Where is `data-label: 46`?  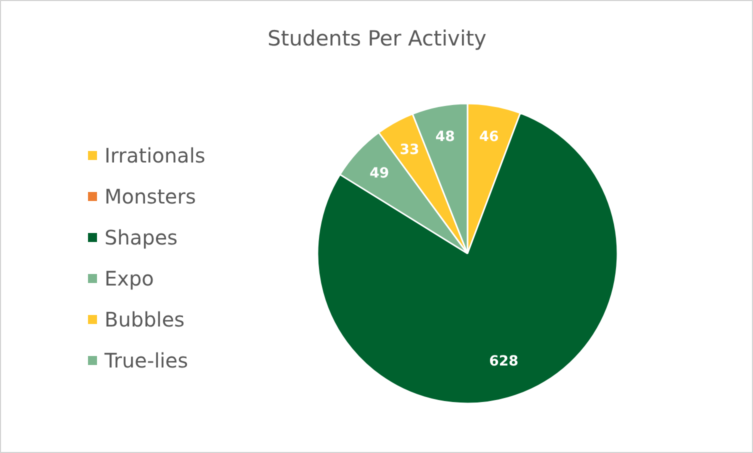
data-label: 46 is located at coordinates (489, 136).